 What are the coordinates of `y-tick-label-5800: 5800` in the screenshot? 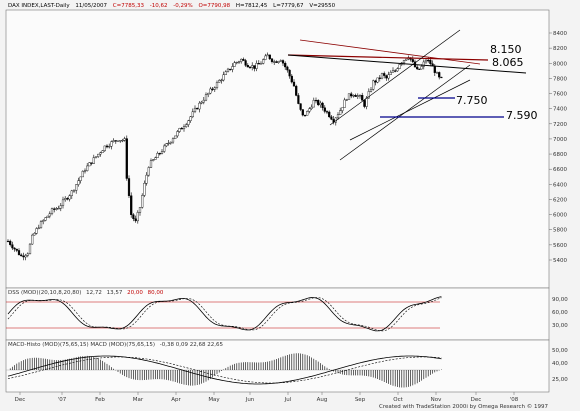 It's located at (560, 231).